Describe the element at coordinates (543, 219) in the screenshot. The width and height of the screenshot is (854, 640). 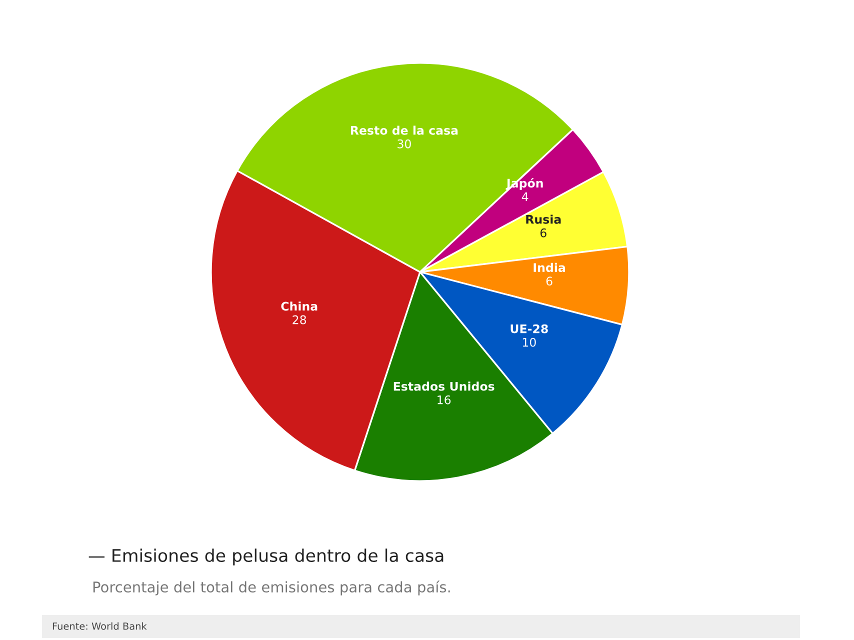
I see `slice-label: Rusia` at that location.